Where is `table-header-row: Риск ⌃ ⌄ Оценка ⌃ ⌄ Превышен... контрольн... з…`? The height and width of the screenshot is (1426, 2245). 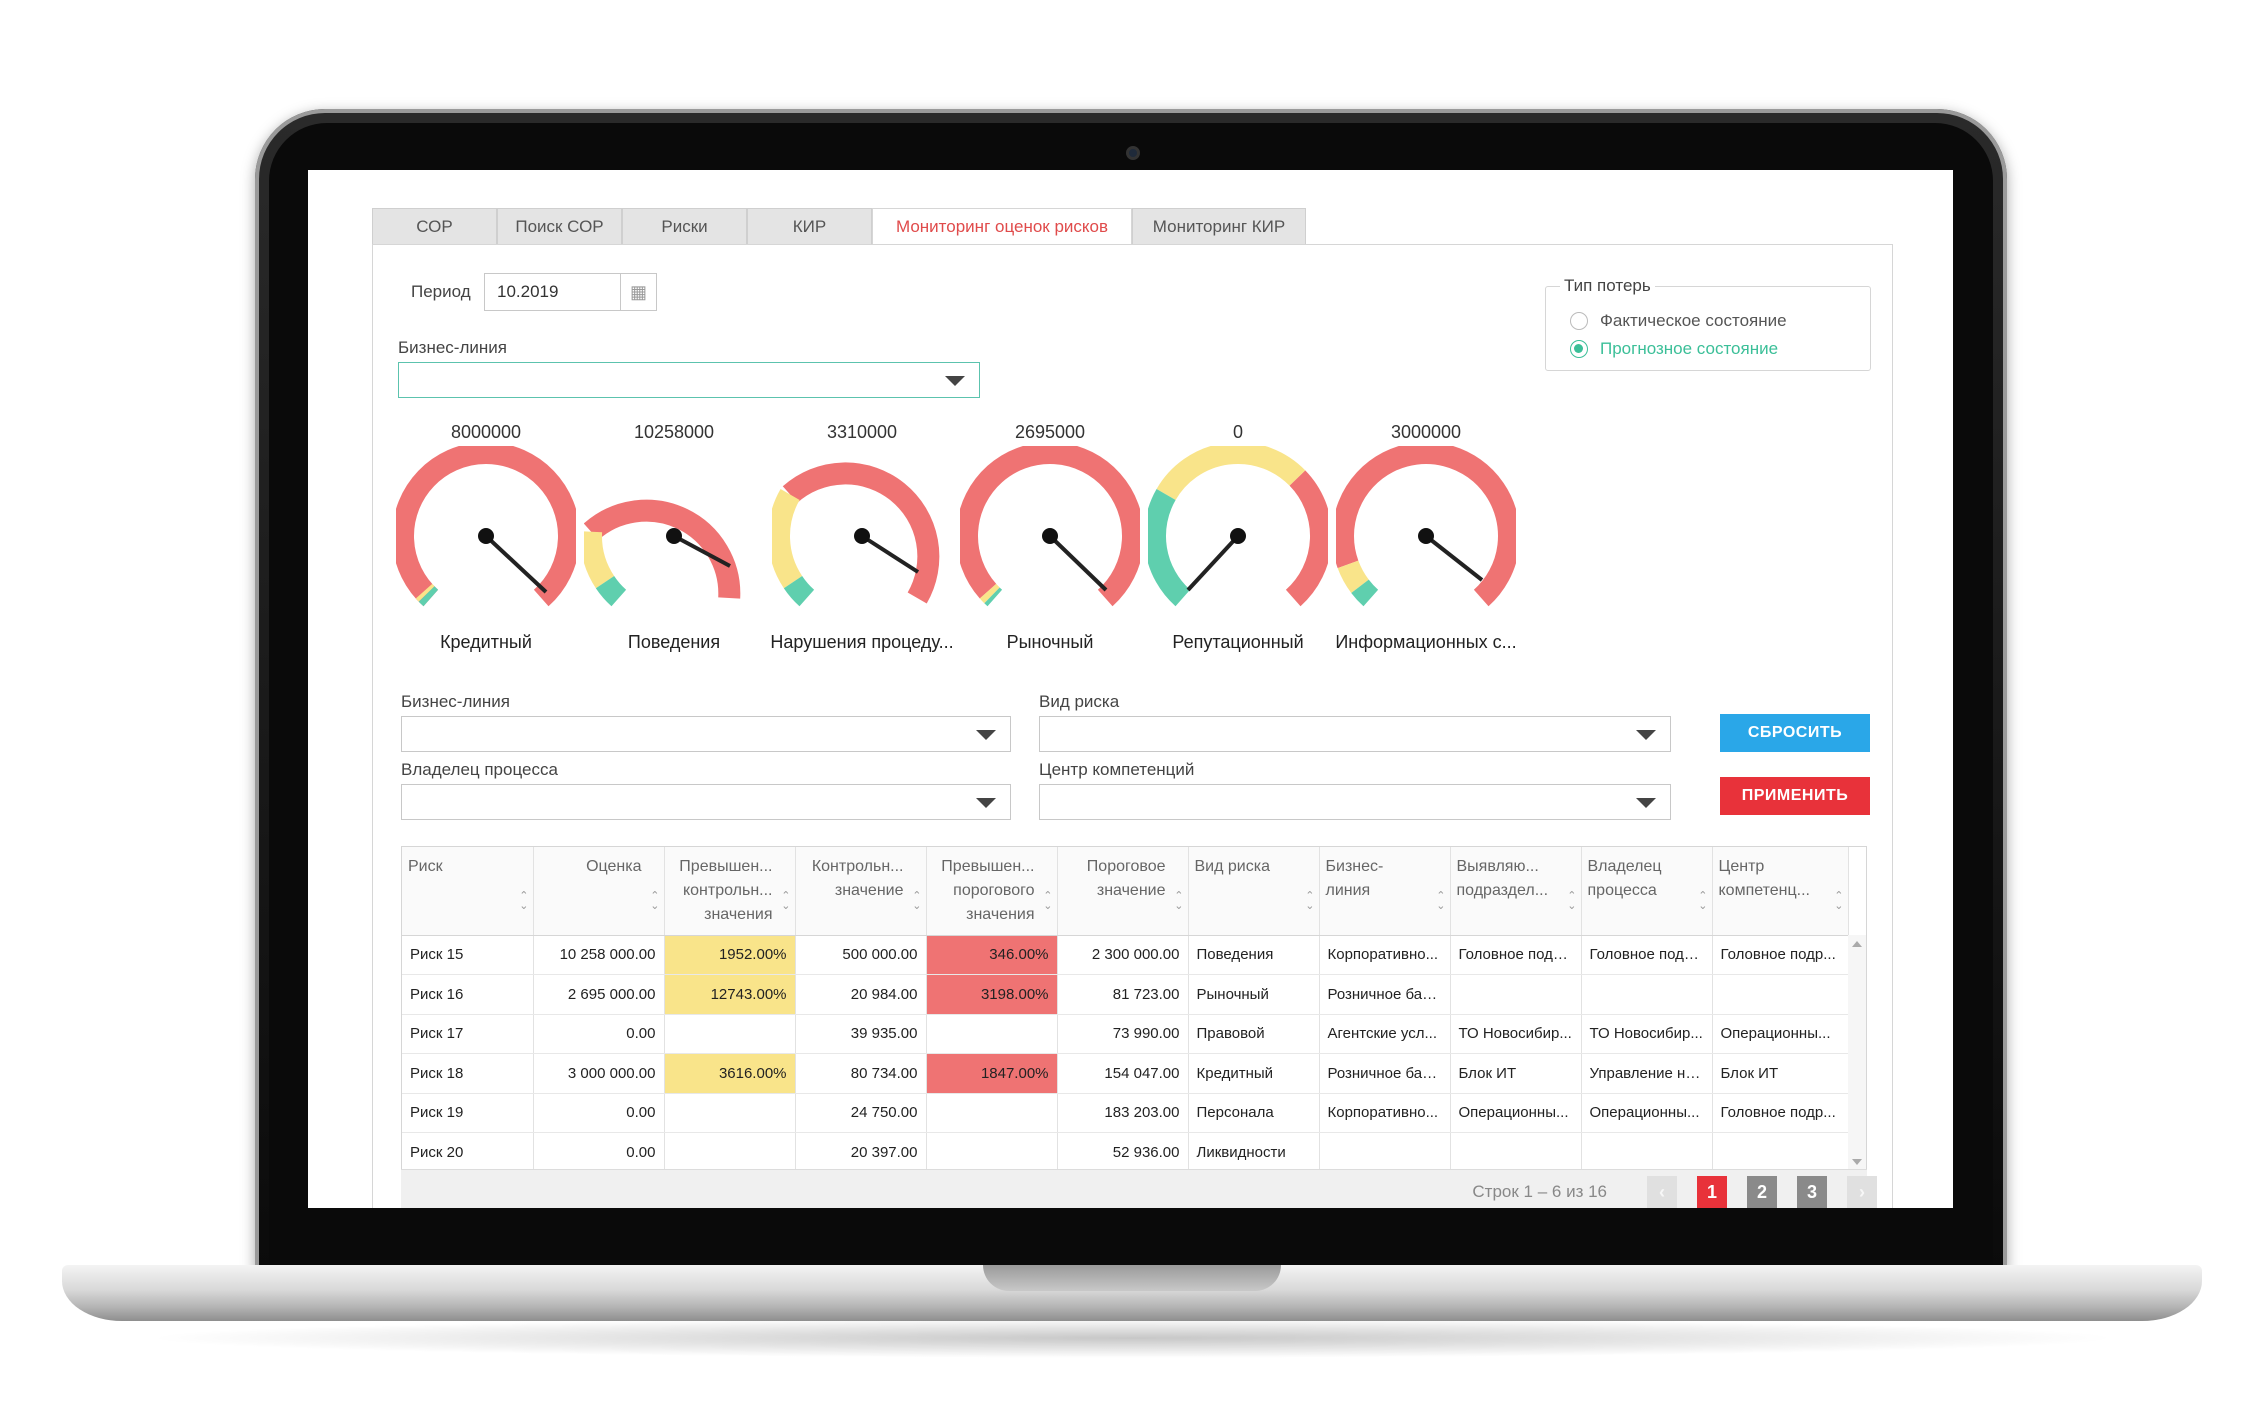
table-header-row: Риск ⌃ ⌄ Оценка ⌃ ⌄ Превышен... контрольн... з… is located at coordinates (1125, 891).